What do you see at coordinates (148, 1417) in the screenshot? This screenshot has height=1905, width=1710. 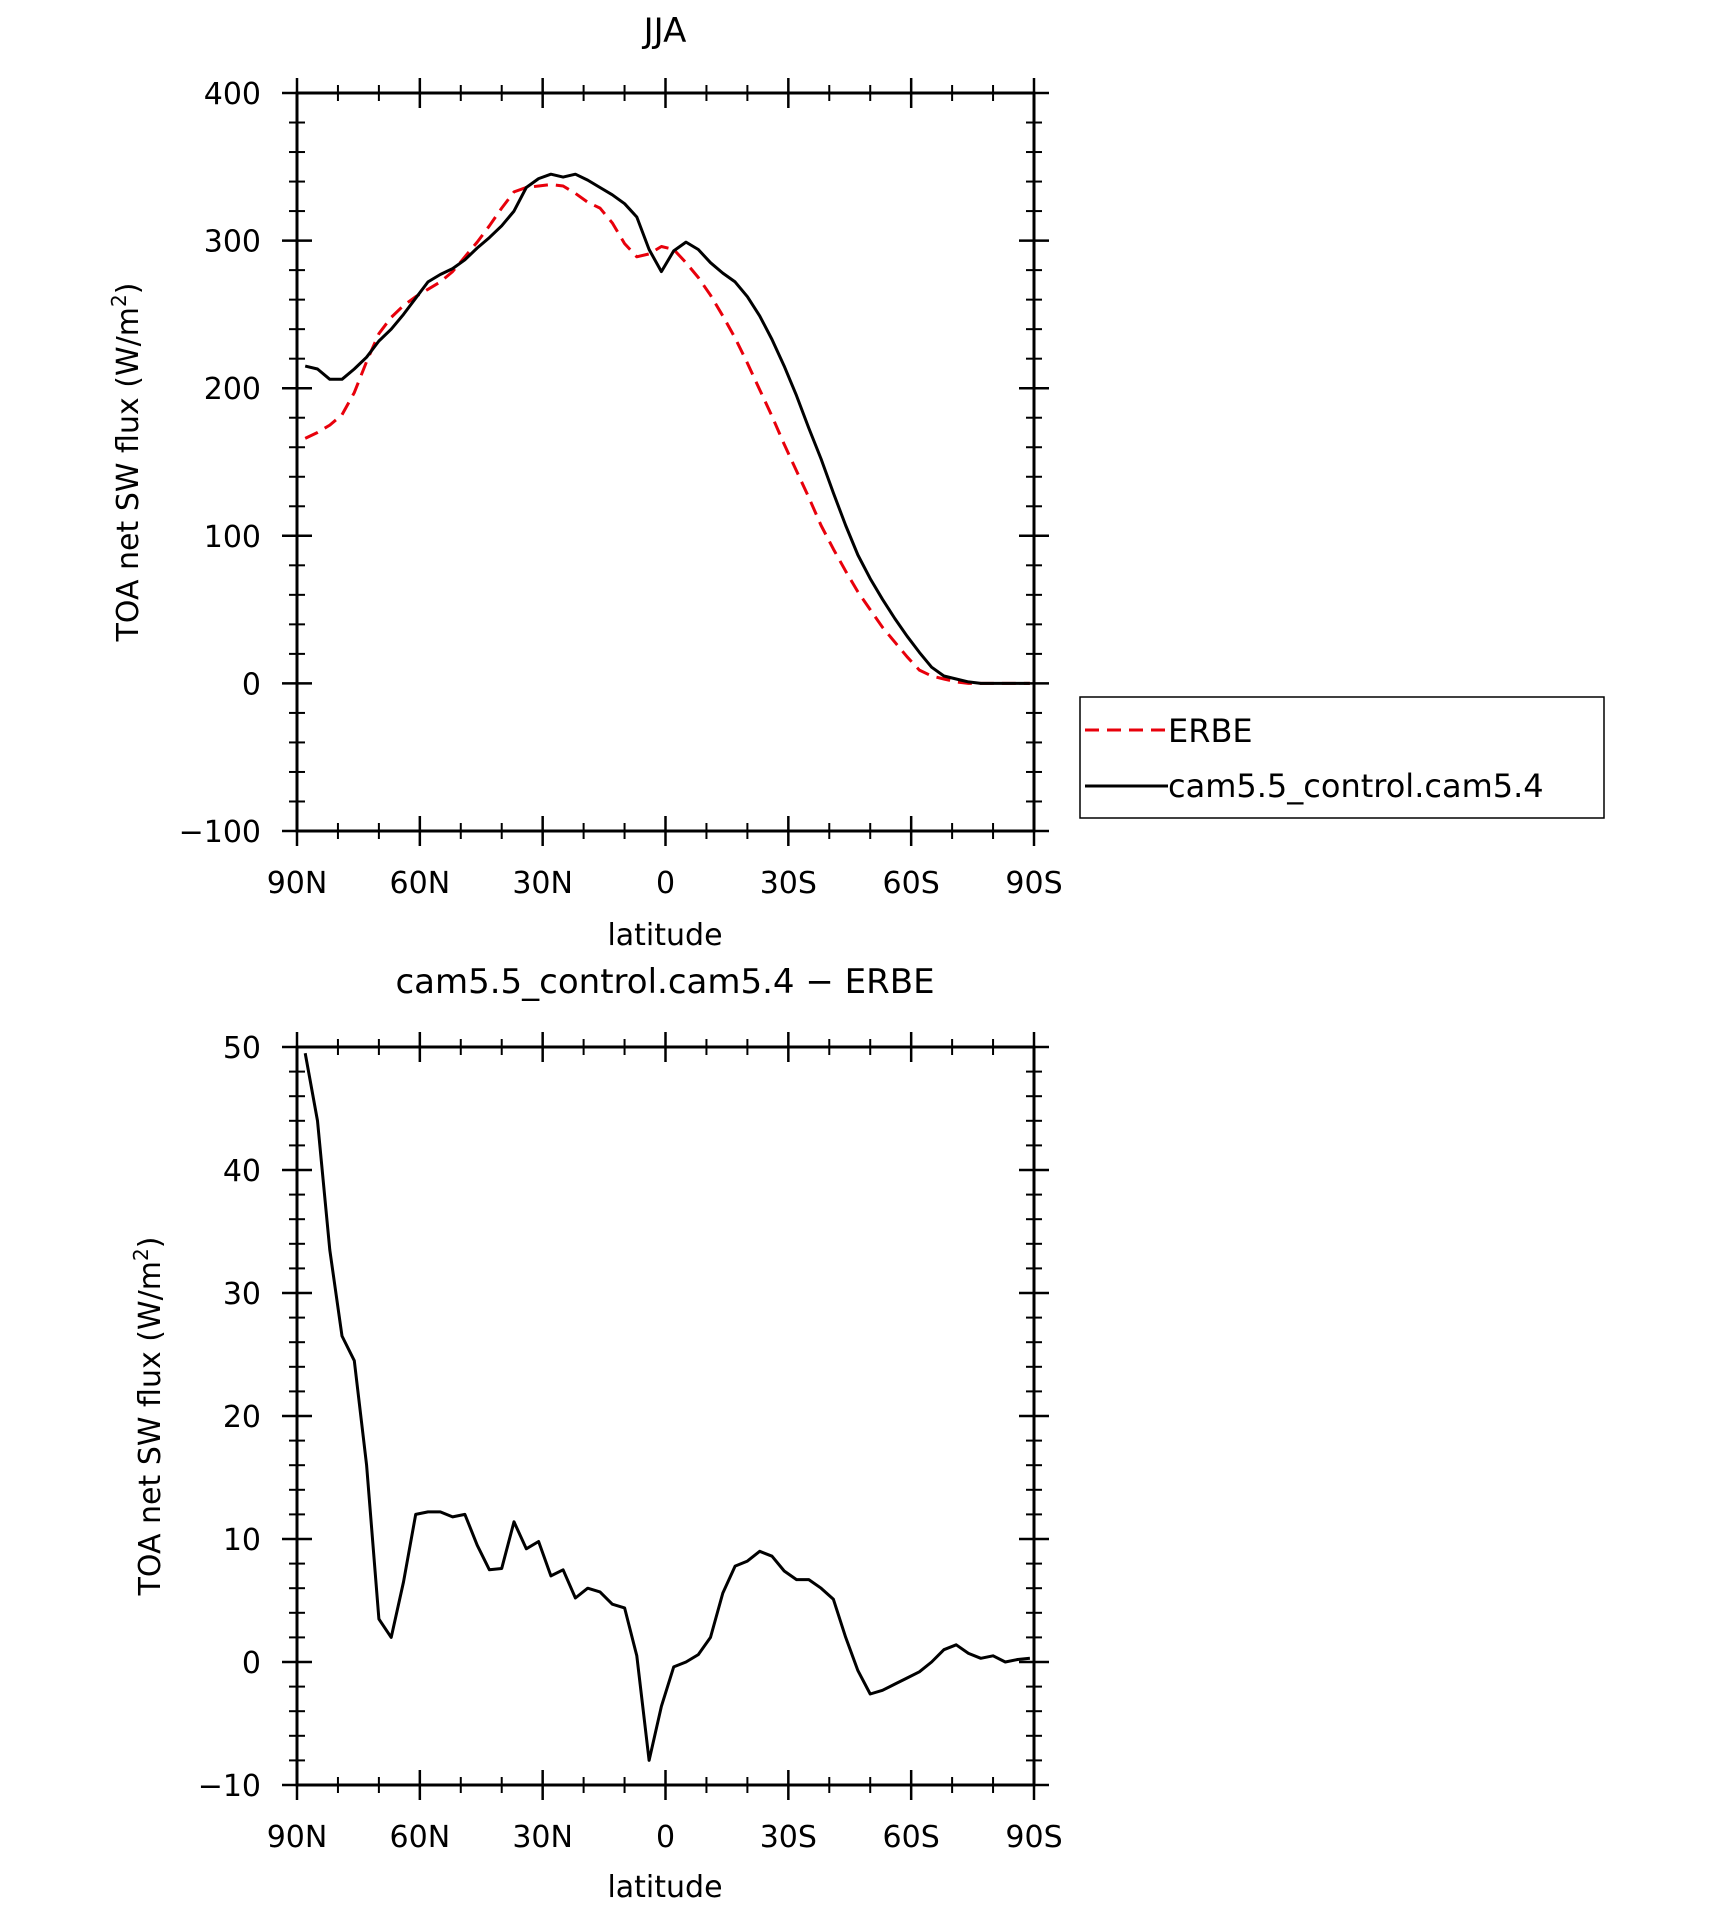 I see `bottom-y-axis-title: TOA net SW flux (W/m2)` at bounding box center [148, 1417].